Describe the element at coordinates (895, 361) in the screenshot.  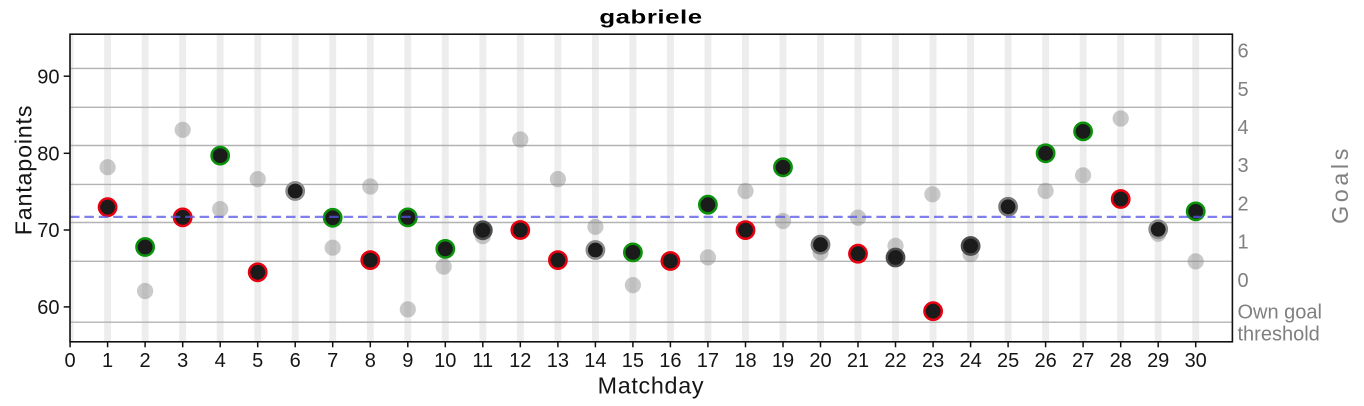
I see `svg-text: 22` at that location.